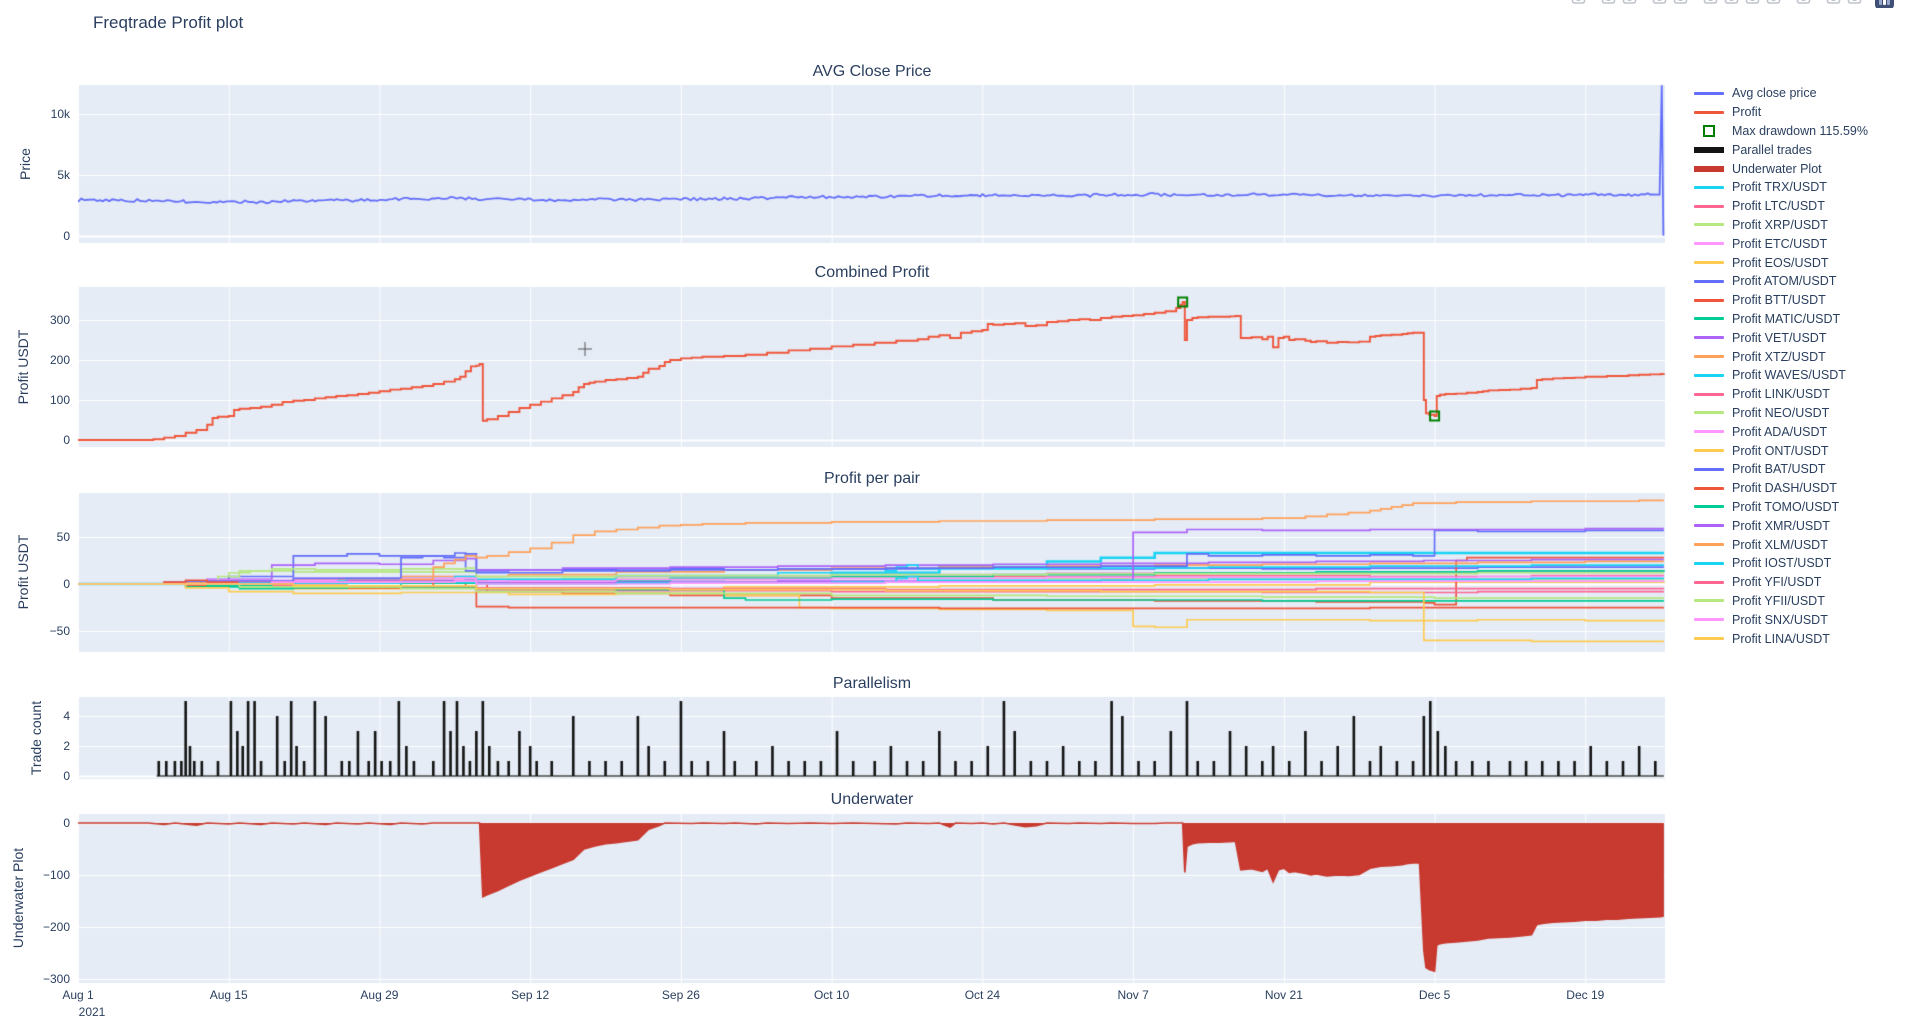 Image resolution: width=1910 pixels, height=1024 pixels. I want to click on zoom-icon, so click(1608, 3).